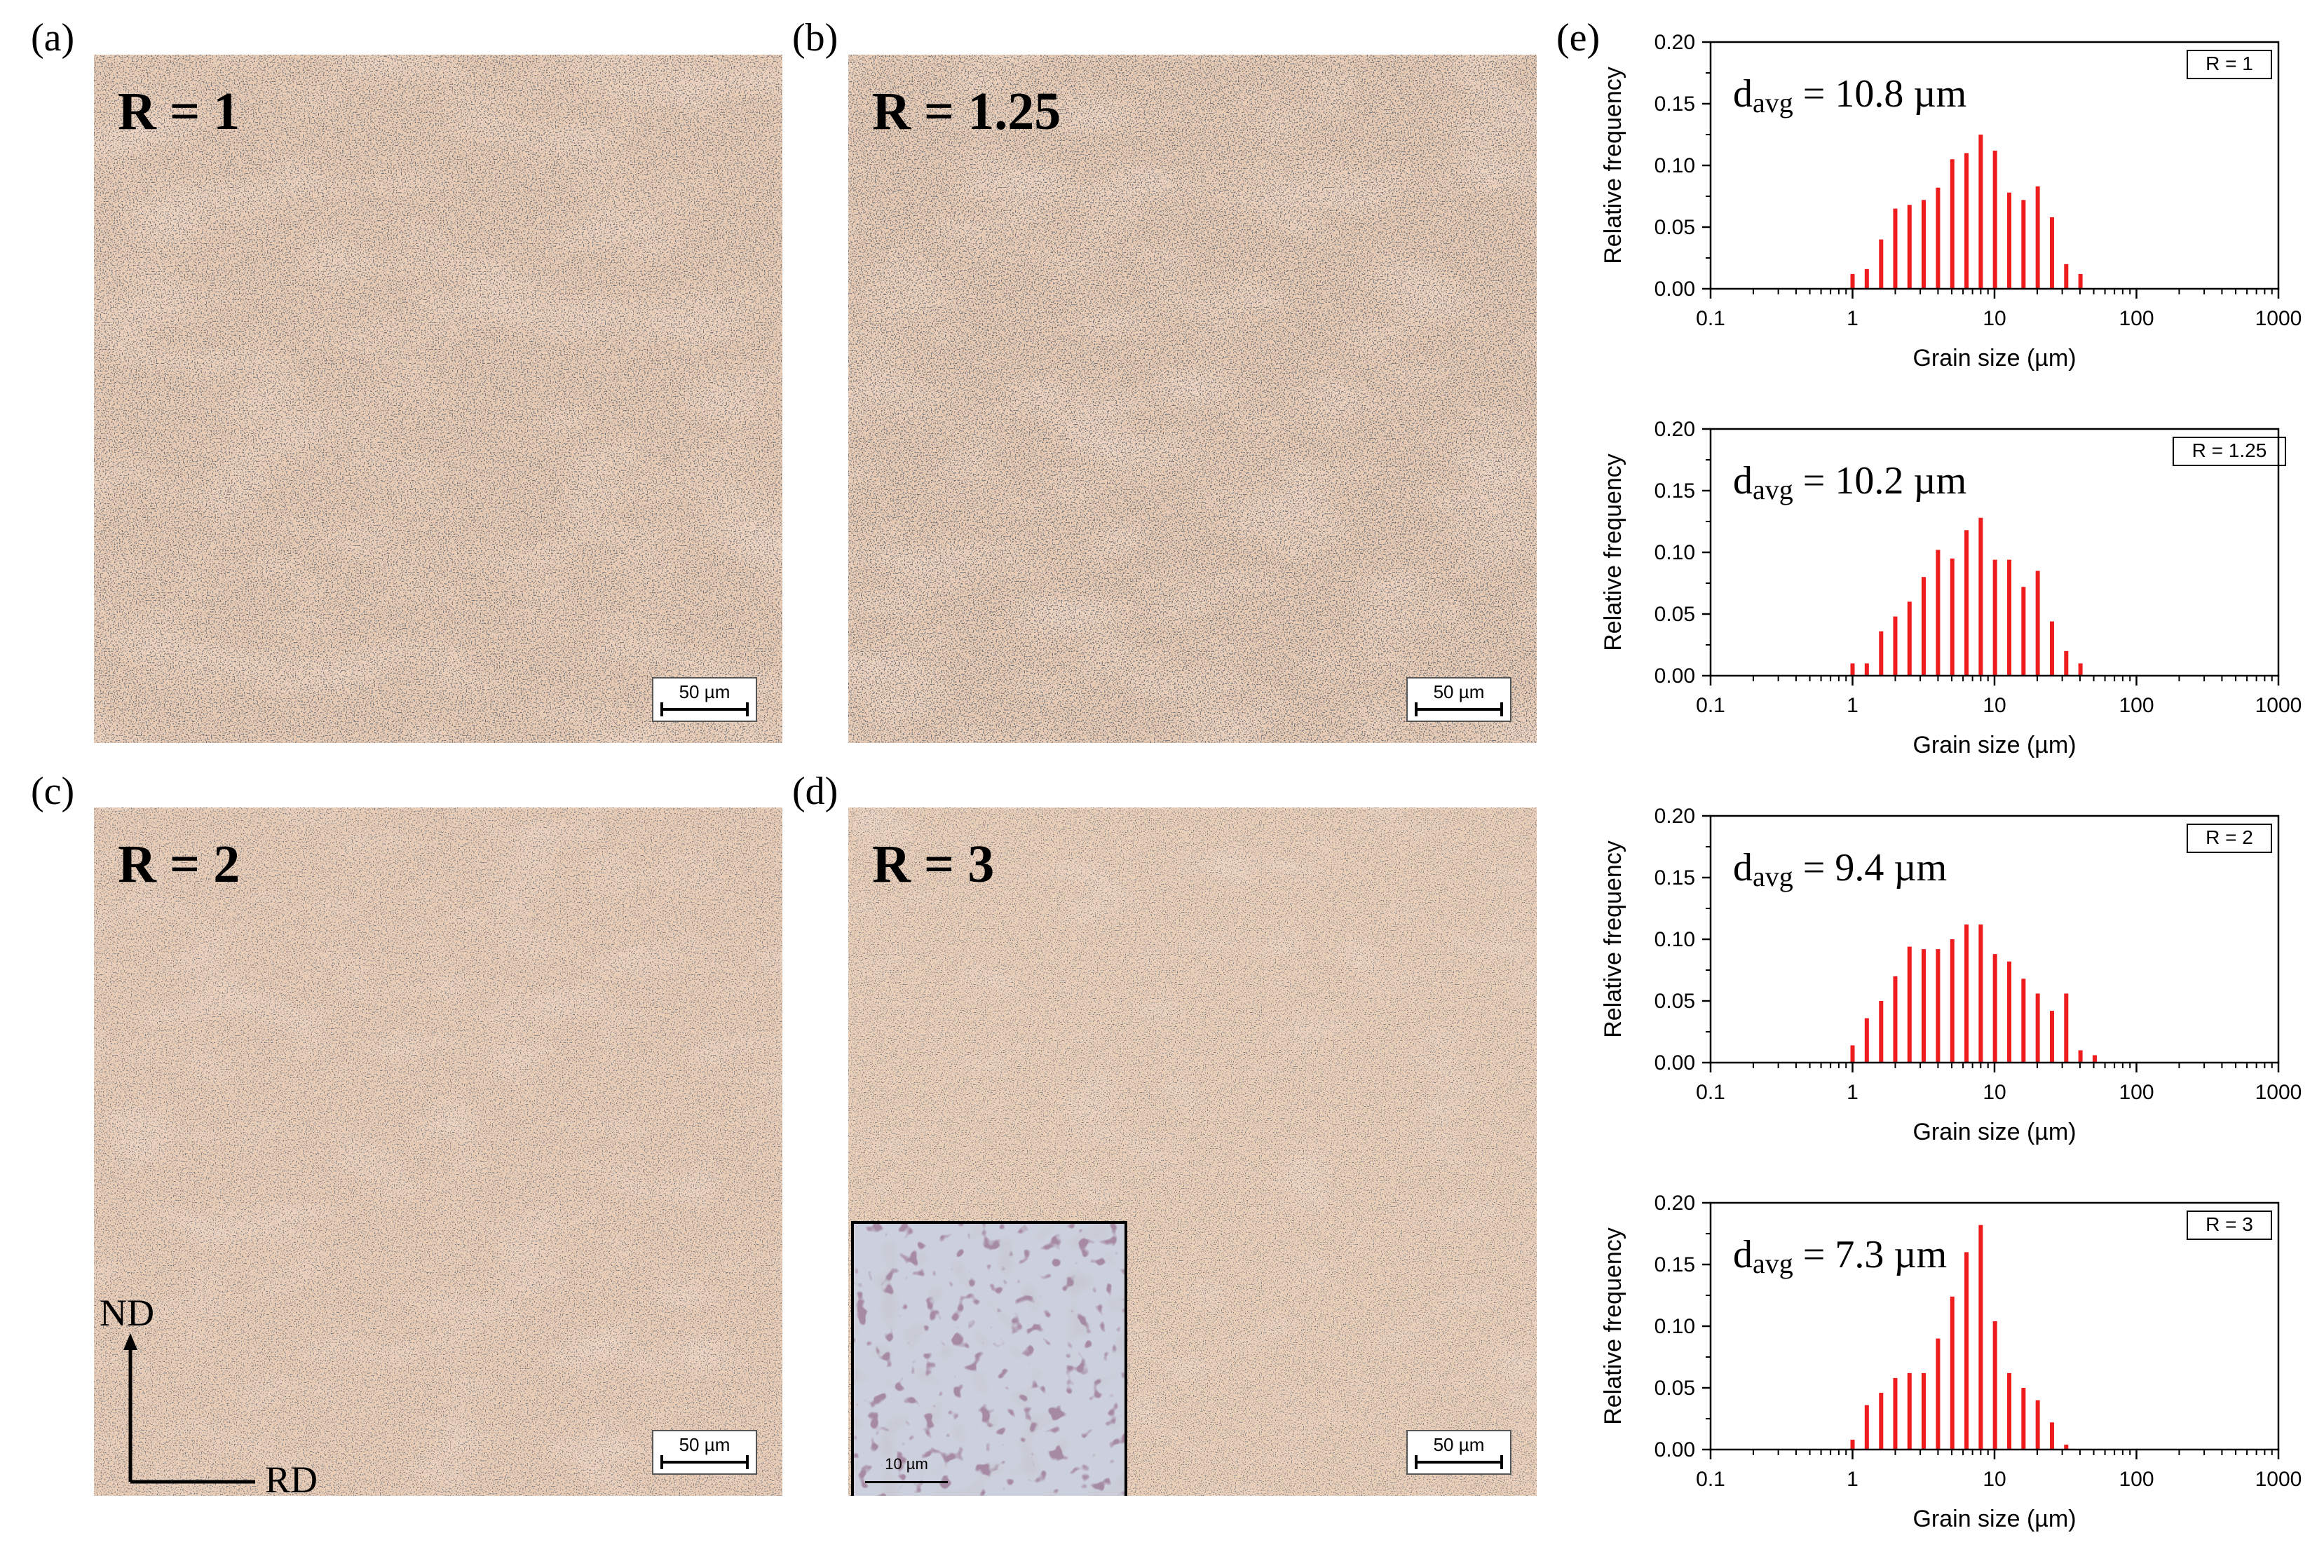  Describe the element at coordinates (1674, 104) in the screenshot. I see `y-tick-label: 0.15` at that location.